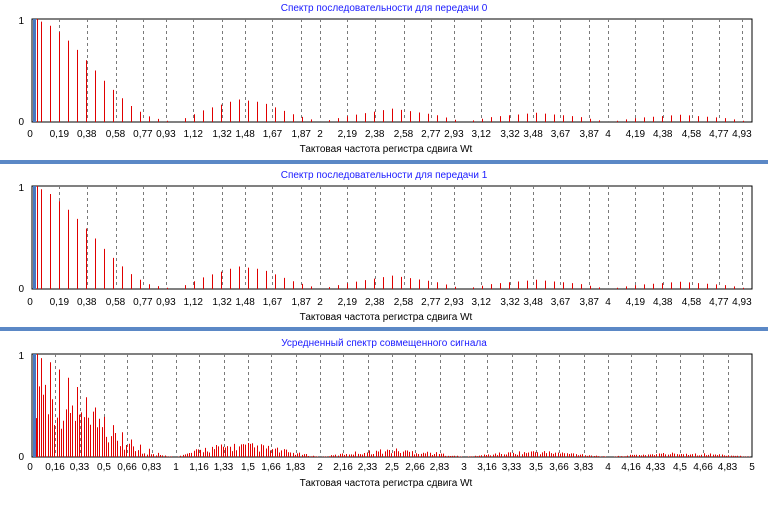 This screenshot has height=505, width=768. Describe the element at coordinates (440, 467) in the screenshot. I see `x-tick-label: 2,83` at that location.